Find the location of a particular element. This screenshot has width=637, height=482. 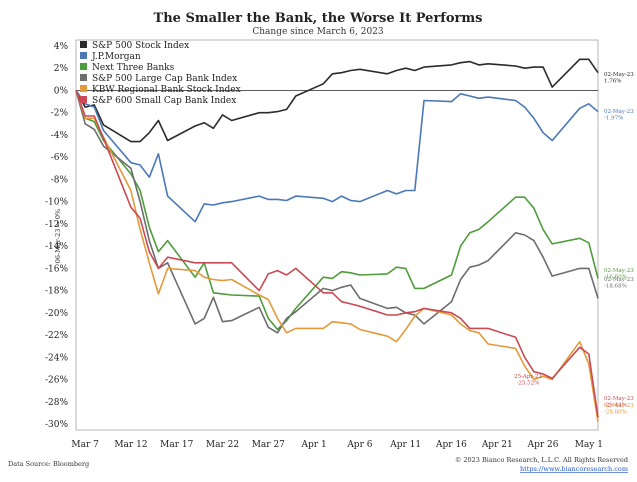

y-tick-label: -10% is located at coordinates (56, 203).